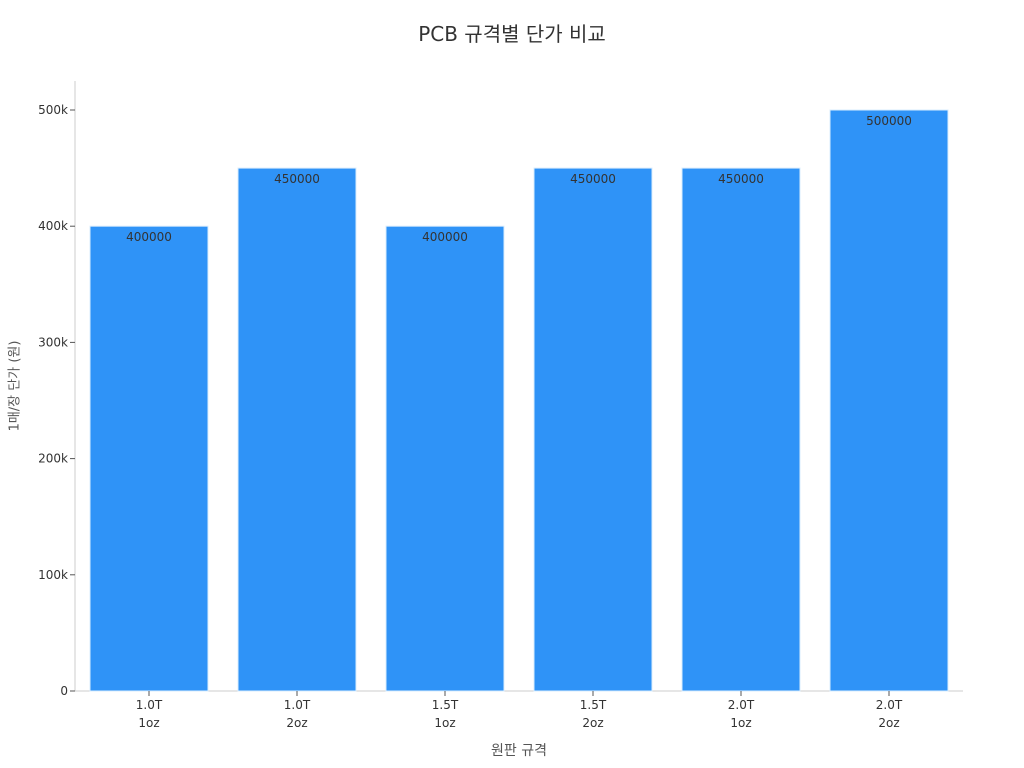 The image size is (1024, 768). What do you see at coordinates (53, 226) in the screenshot?
I see `y-tick-label: 400k` at bounding box center [53, 226].